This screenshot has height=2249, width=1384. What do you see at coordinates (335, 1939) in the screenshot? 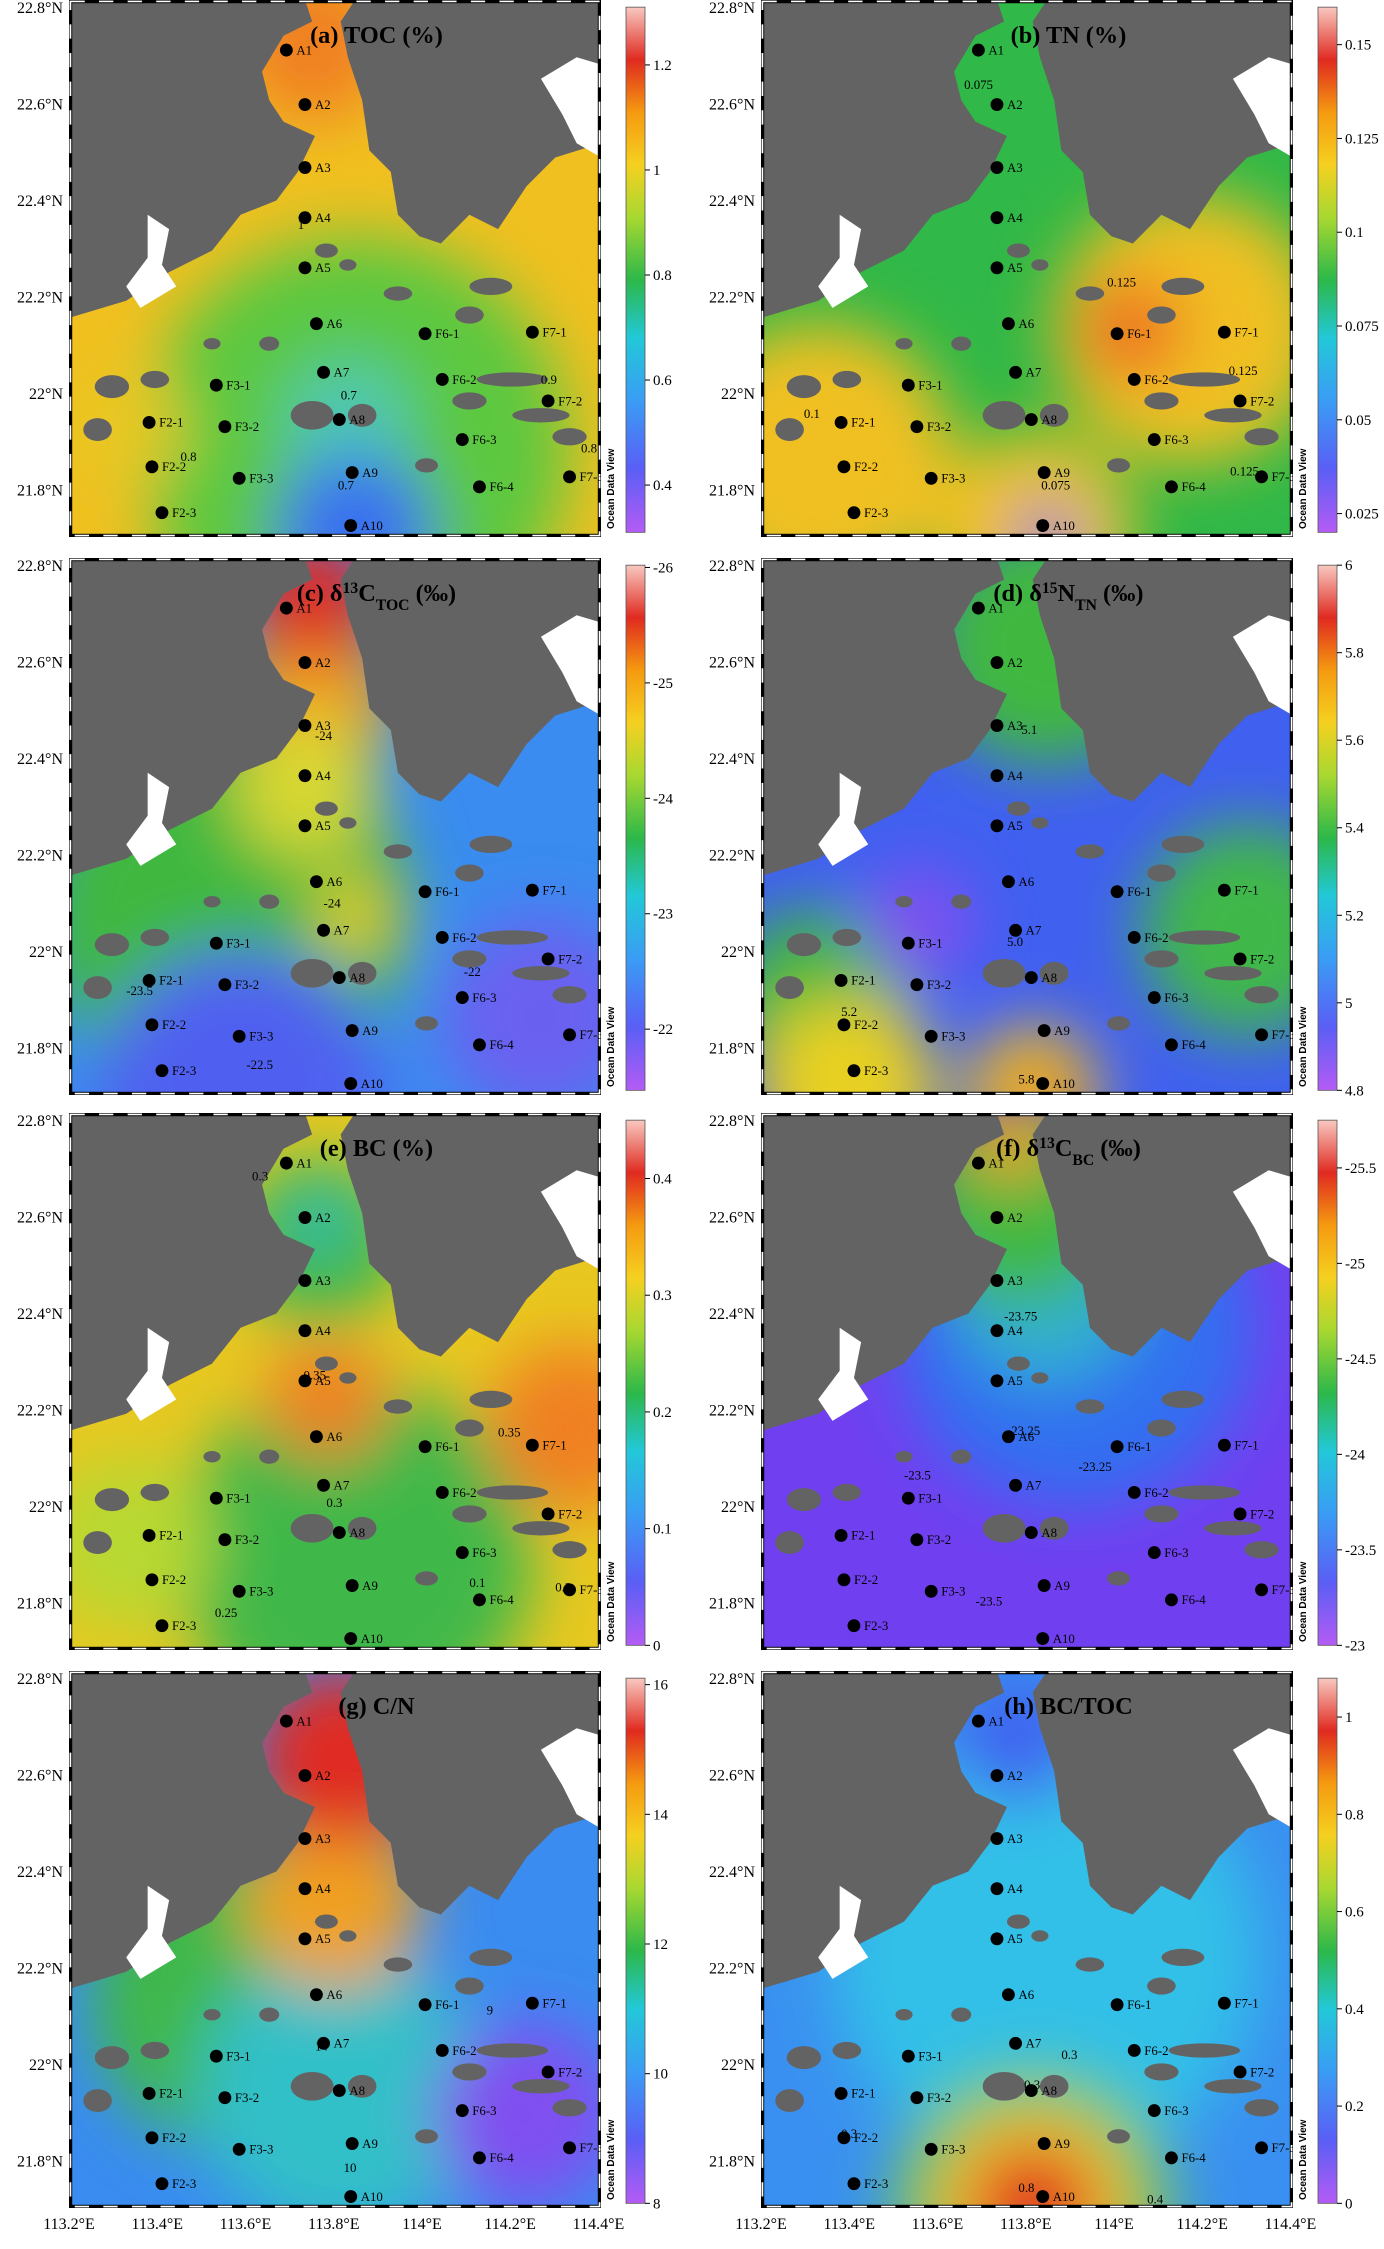
I see `frame-dash` at bounding box center [335, 1939].